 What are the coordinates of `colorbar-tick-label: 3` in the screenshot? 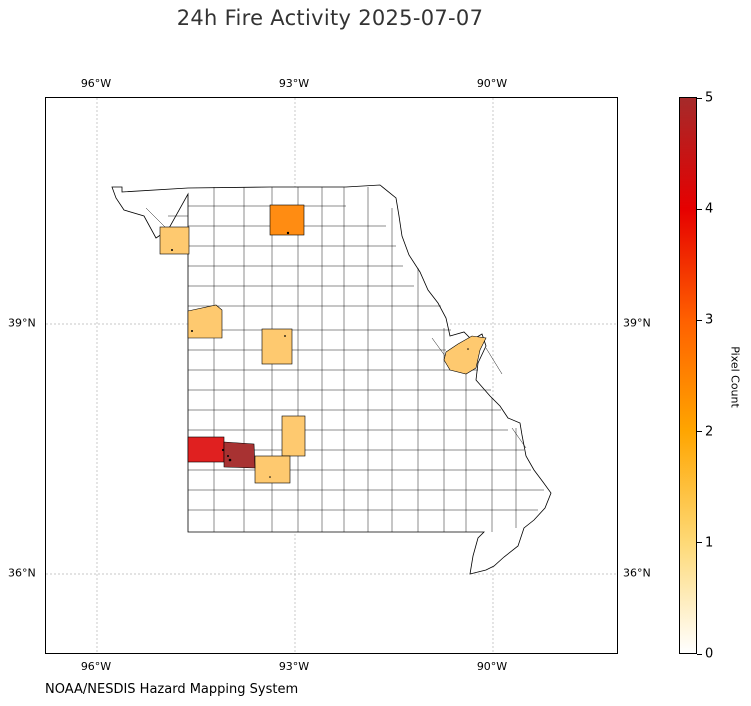 It's located at (709, 320).